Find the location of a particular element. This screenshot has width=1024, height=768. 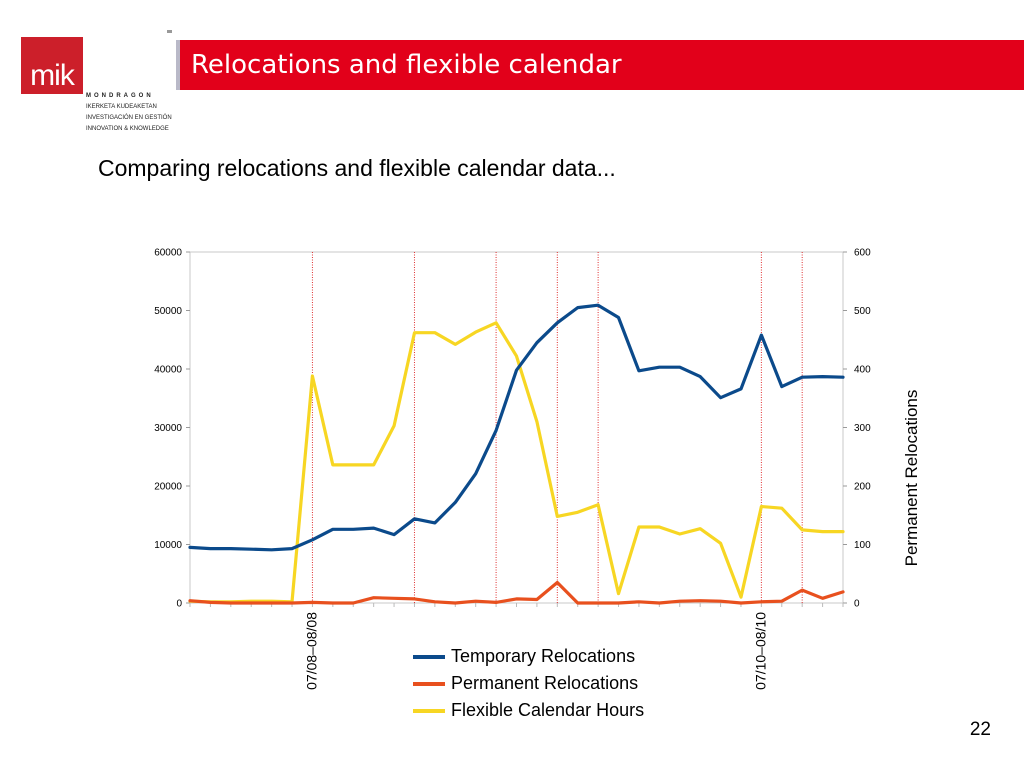

legend-label: Permanent Relocations is located at coordinates (545, 683).